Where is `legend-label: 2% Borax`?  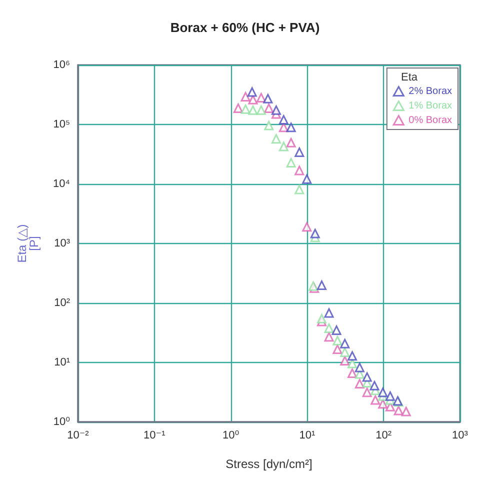 legend-label: 2% Borax is located at coordinates (430, 91).